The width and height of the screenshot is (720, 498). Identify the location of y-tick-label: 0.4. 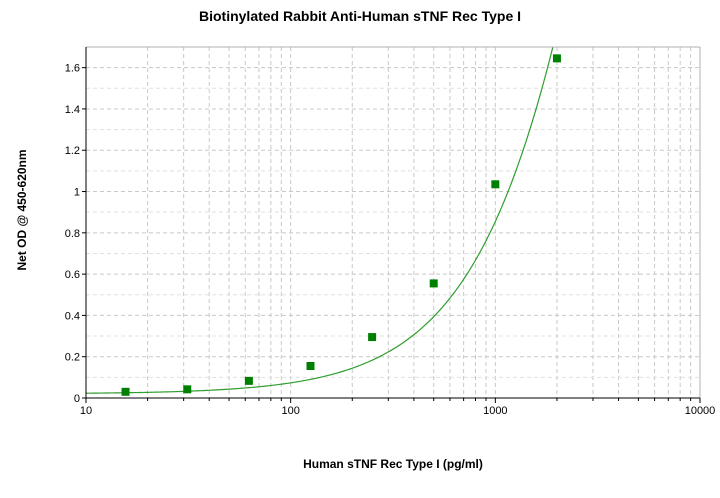
(72, 316).